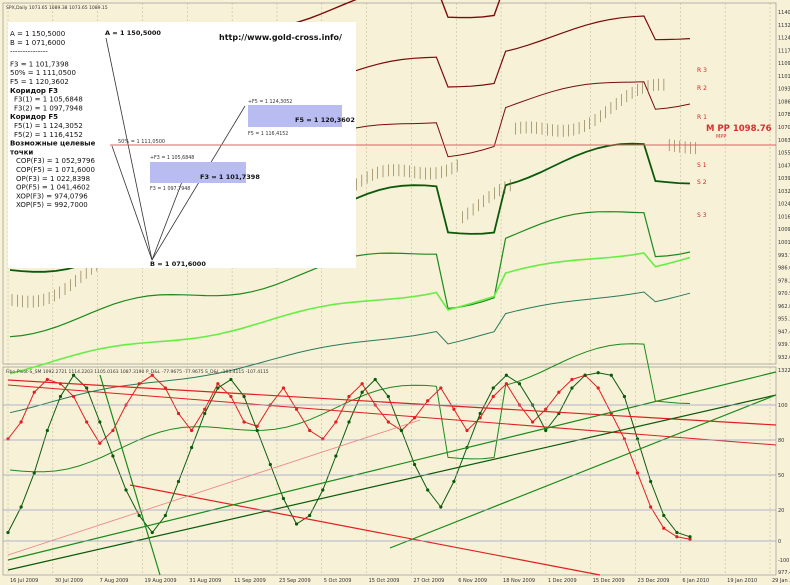 This screenshot has height=585, width=790. What do you see at coordinates (784, 320) in the screenshot?
I see `price-tick-label: 955.1` at bounding box center [784, 320].